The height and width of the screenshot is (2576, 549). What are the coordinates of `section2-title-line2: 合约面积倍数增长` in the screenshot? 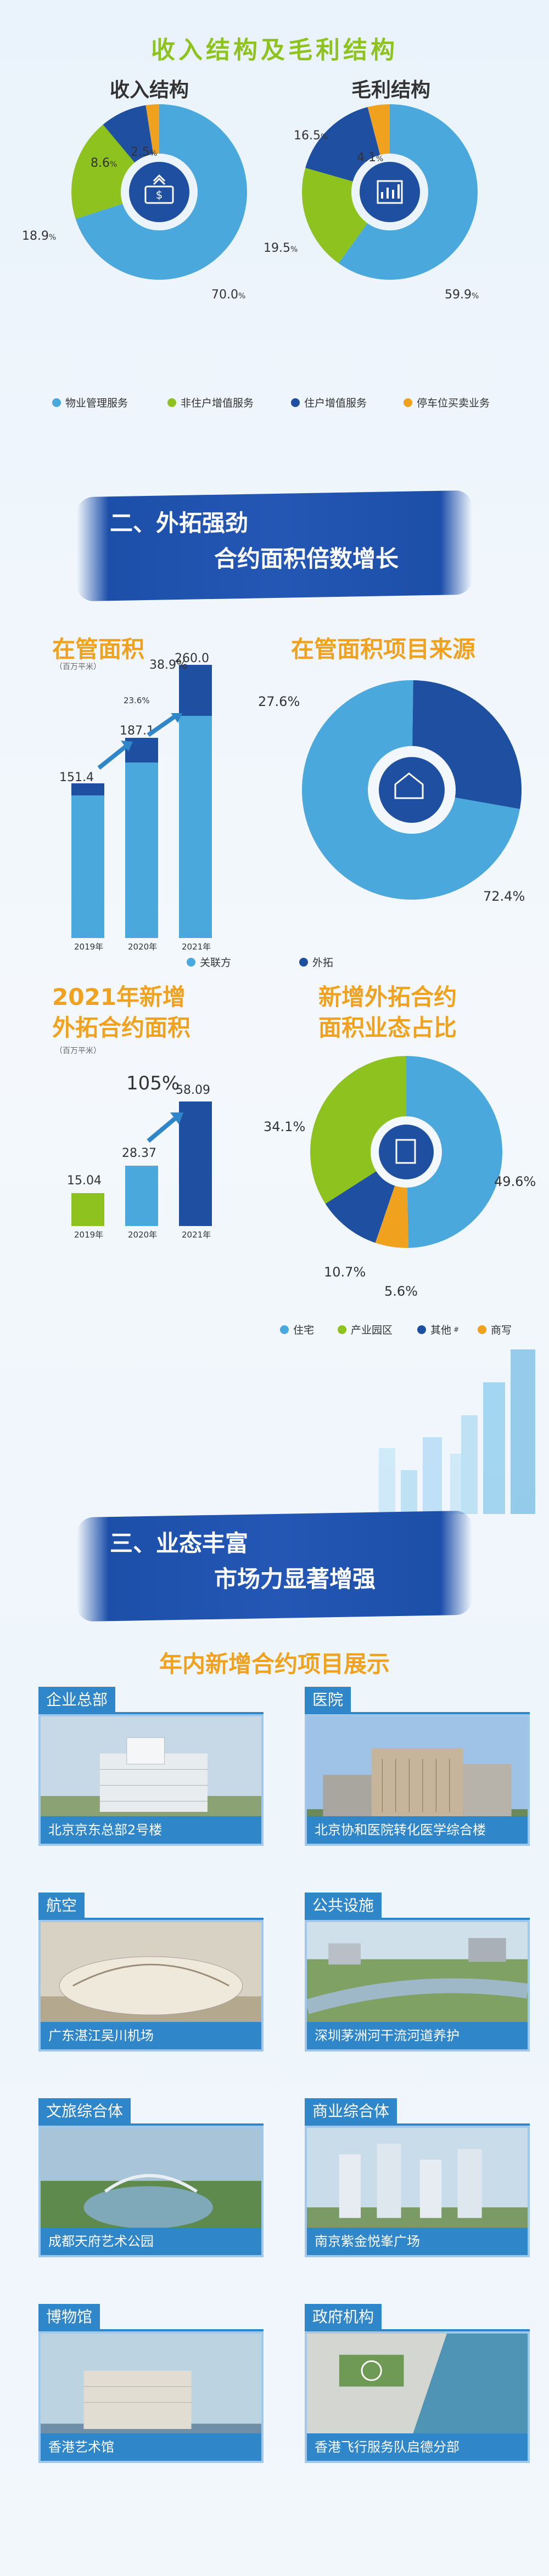 It's located at (306, 558).